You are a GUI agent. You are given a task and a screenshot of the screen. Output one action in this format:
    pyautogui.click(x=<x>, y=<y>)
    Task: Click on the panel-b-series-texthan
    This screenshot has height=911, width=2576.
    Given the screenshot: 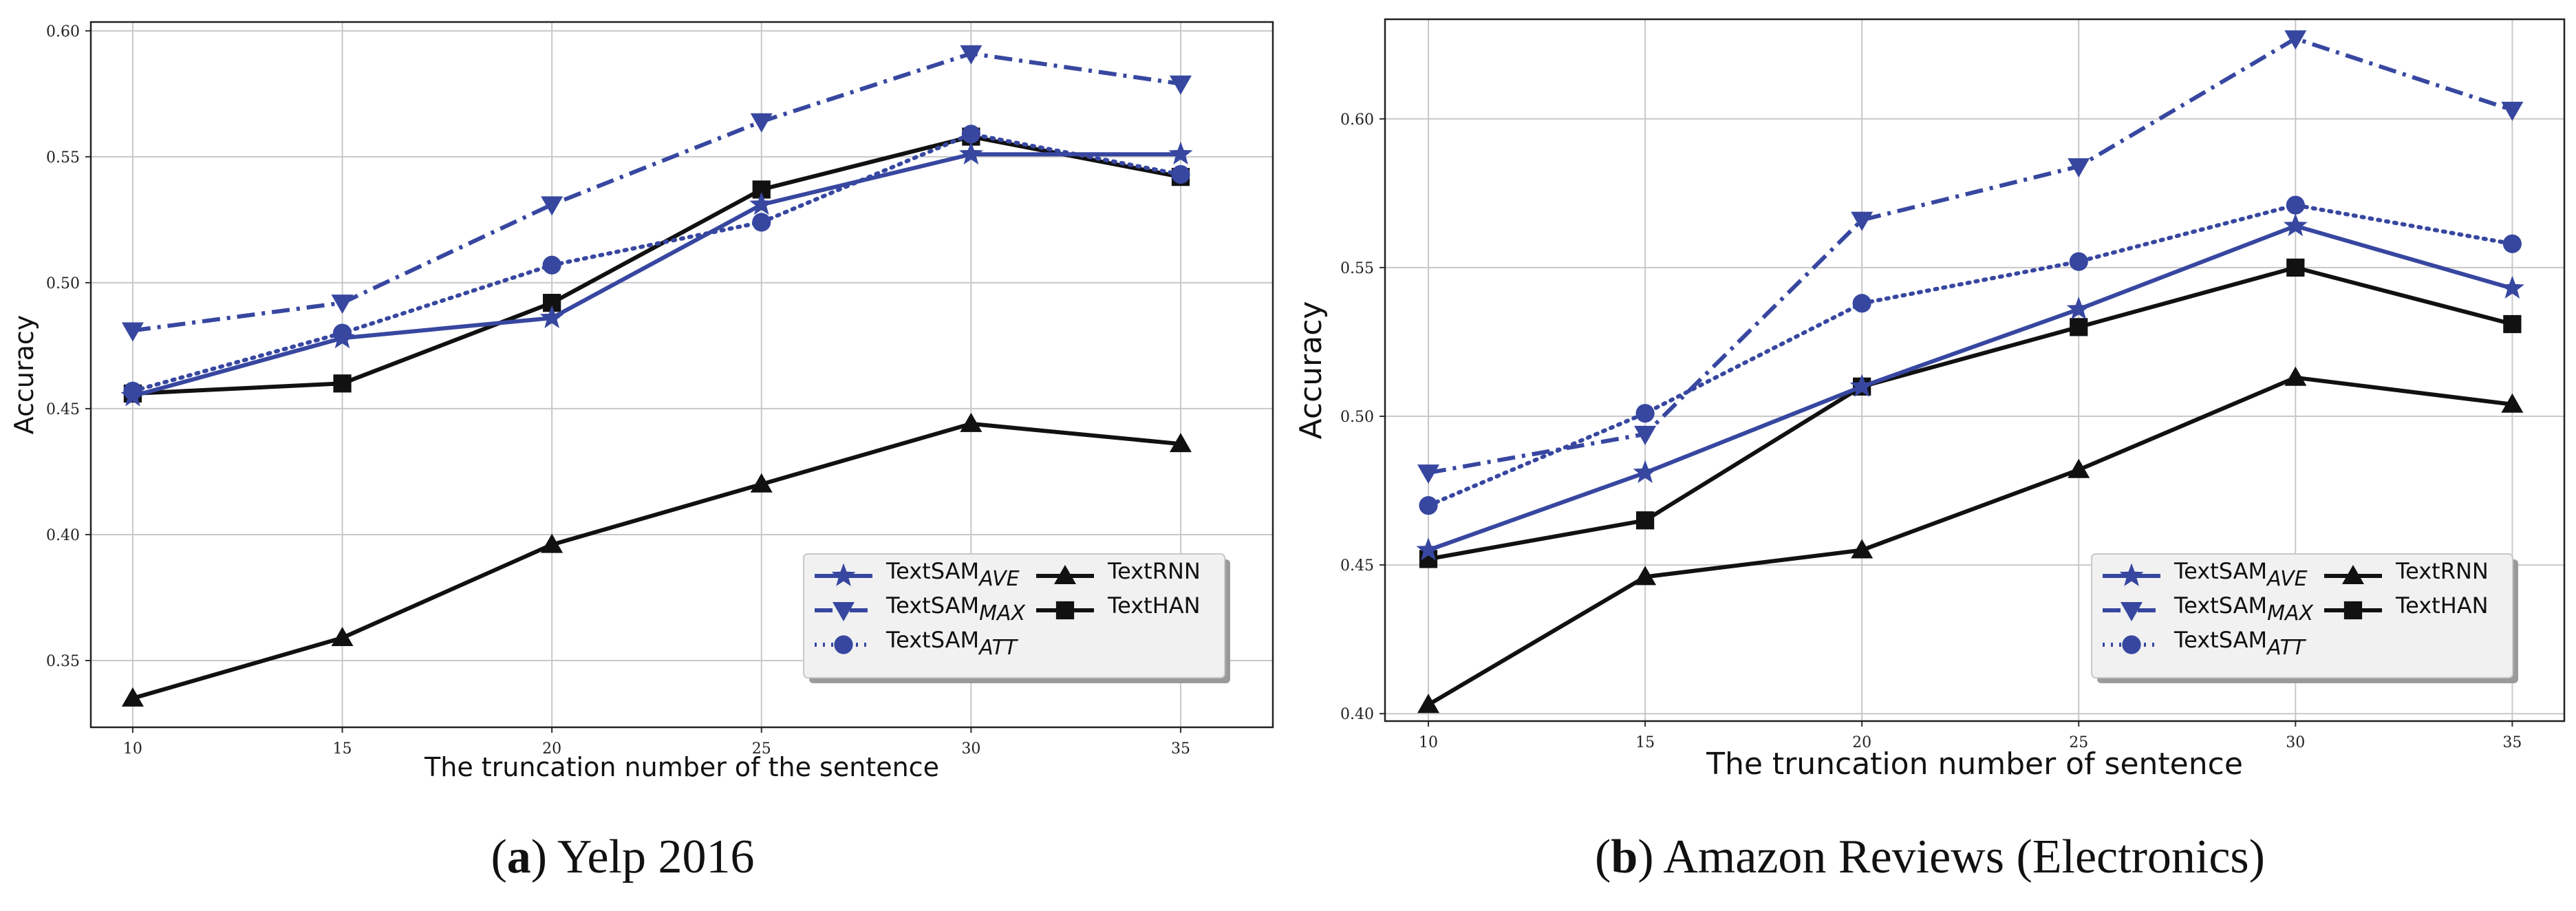 What is the action you would take?
    pyautogui.click(x=1970, y=413)
    